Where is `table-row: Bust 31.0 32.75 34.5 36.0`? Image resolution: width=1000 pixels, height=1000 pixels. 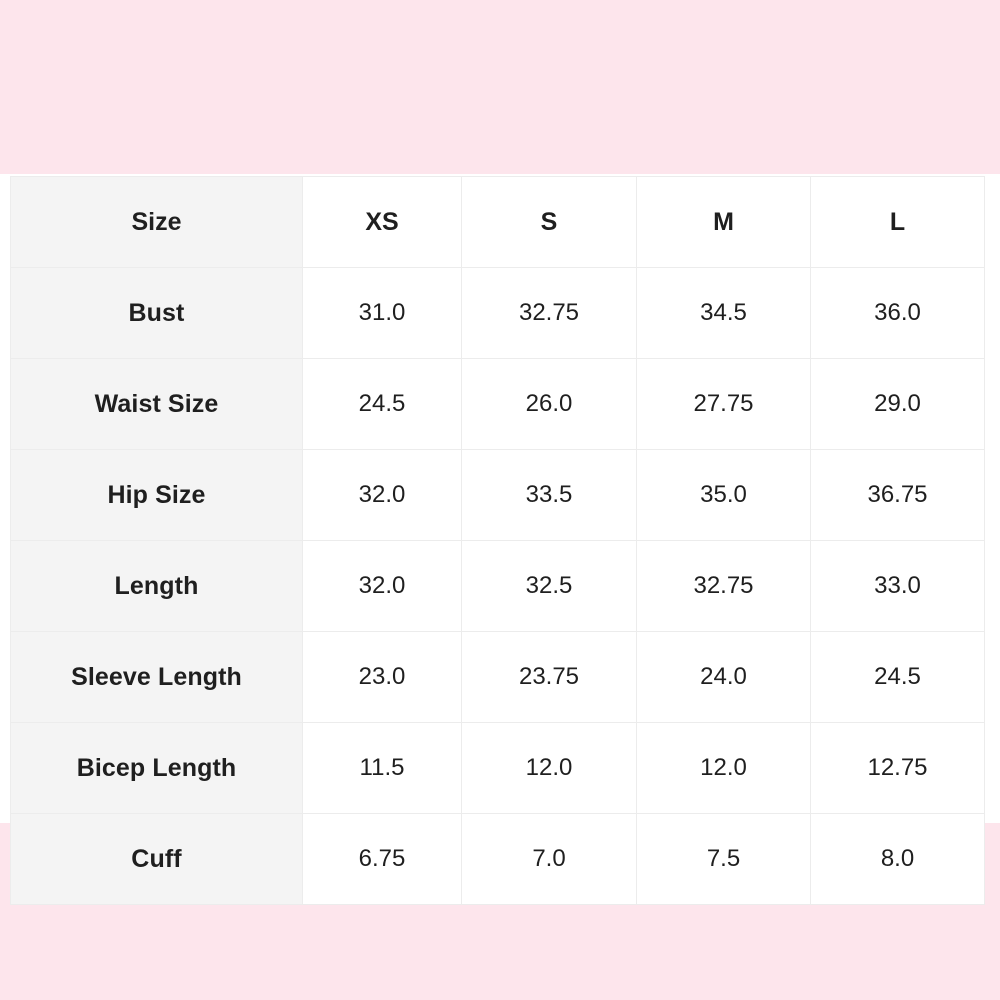
table-row: Bust 31.0 32.75 34.5 36.0 is located at coordinates (497, 313).